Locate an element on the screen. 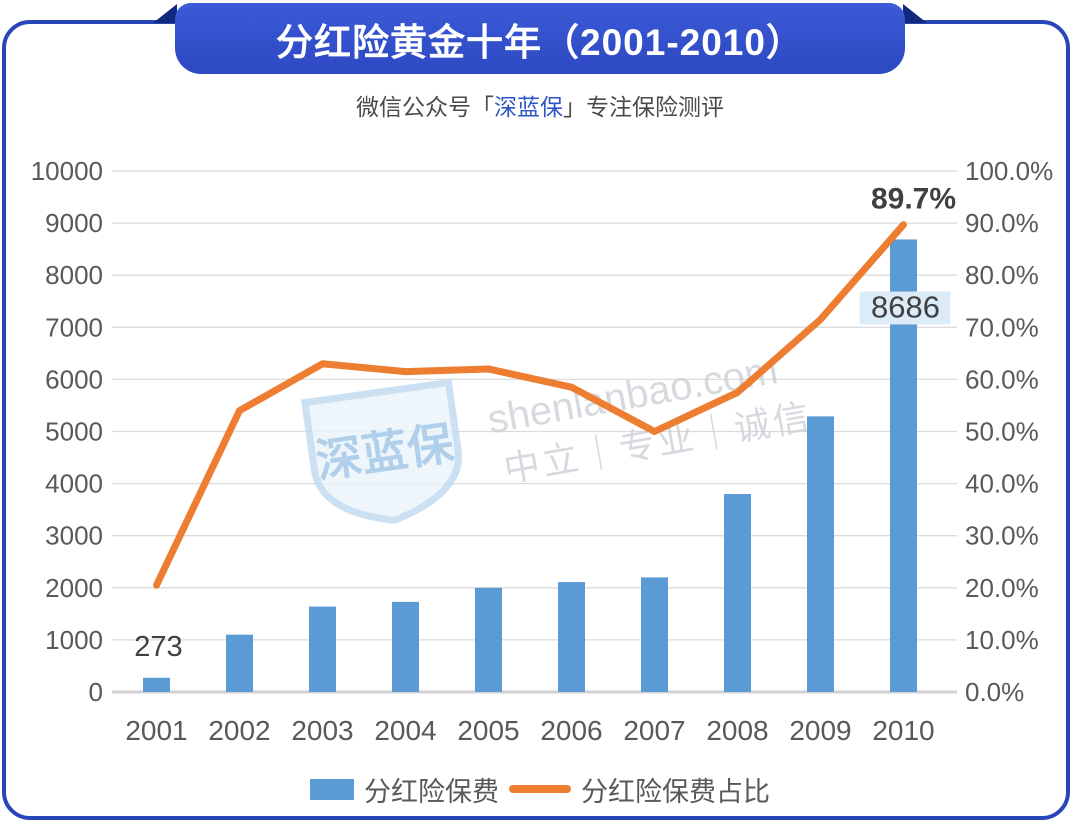 Image resolution: width=1080 pixels, height=827 pixels. x-axis-label-2010: 2010 is located at coordinates (903, 730).